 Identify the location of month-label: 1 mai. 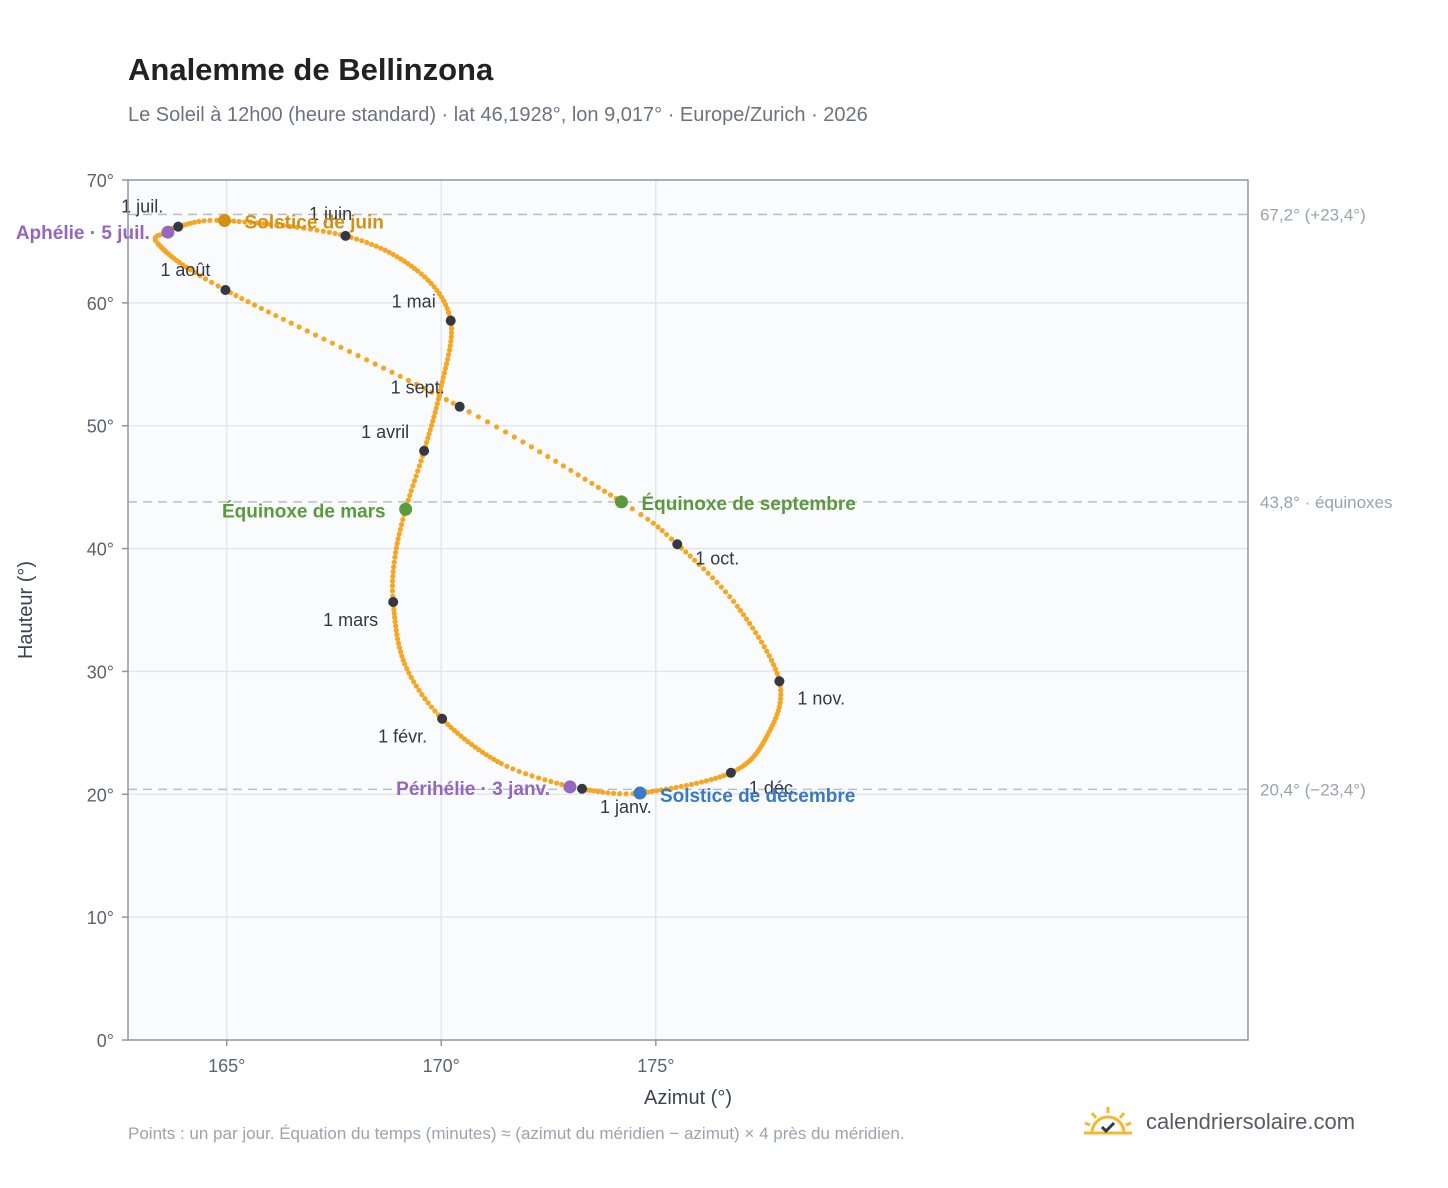
(414, 302).